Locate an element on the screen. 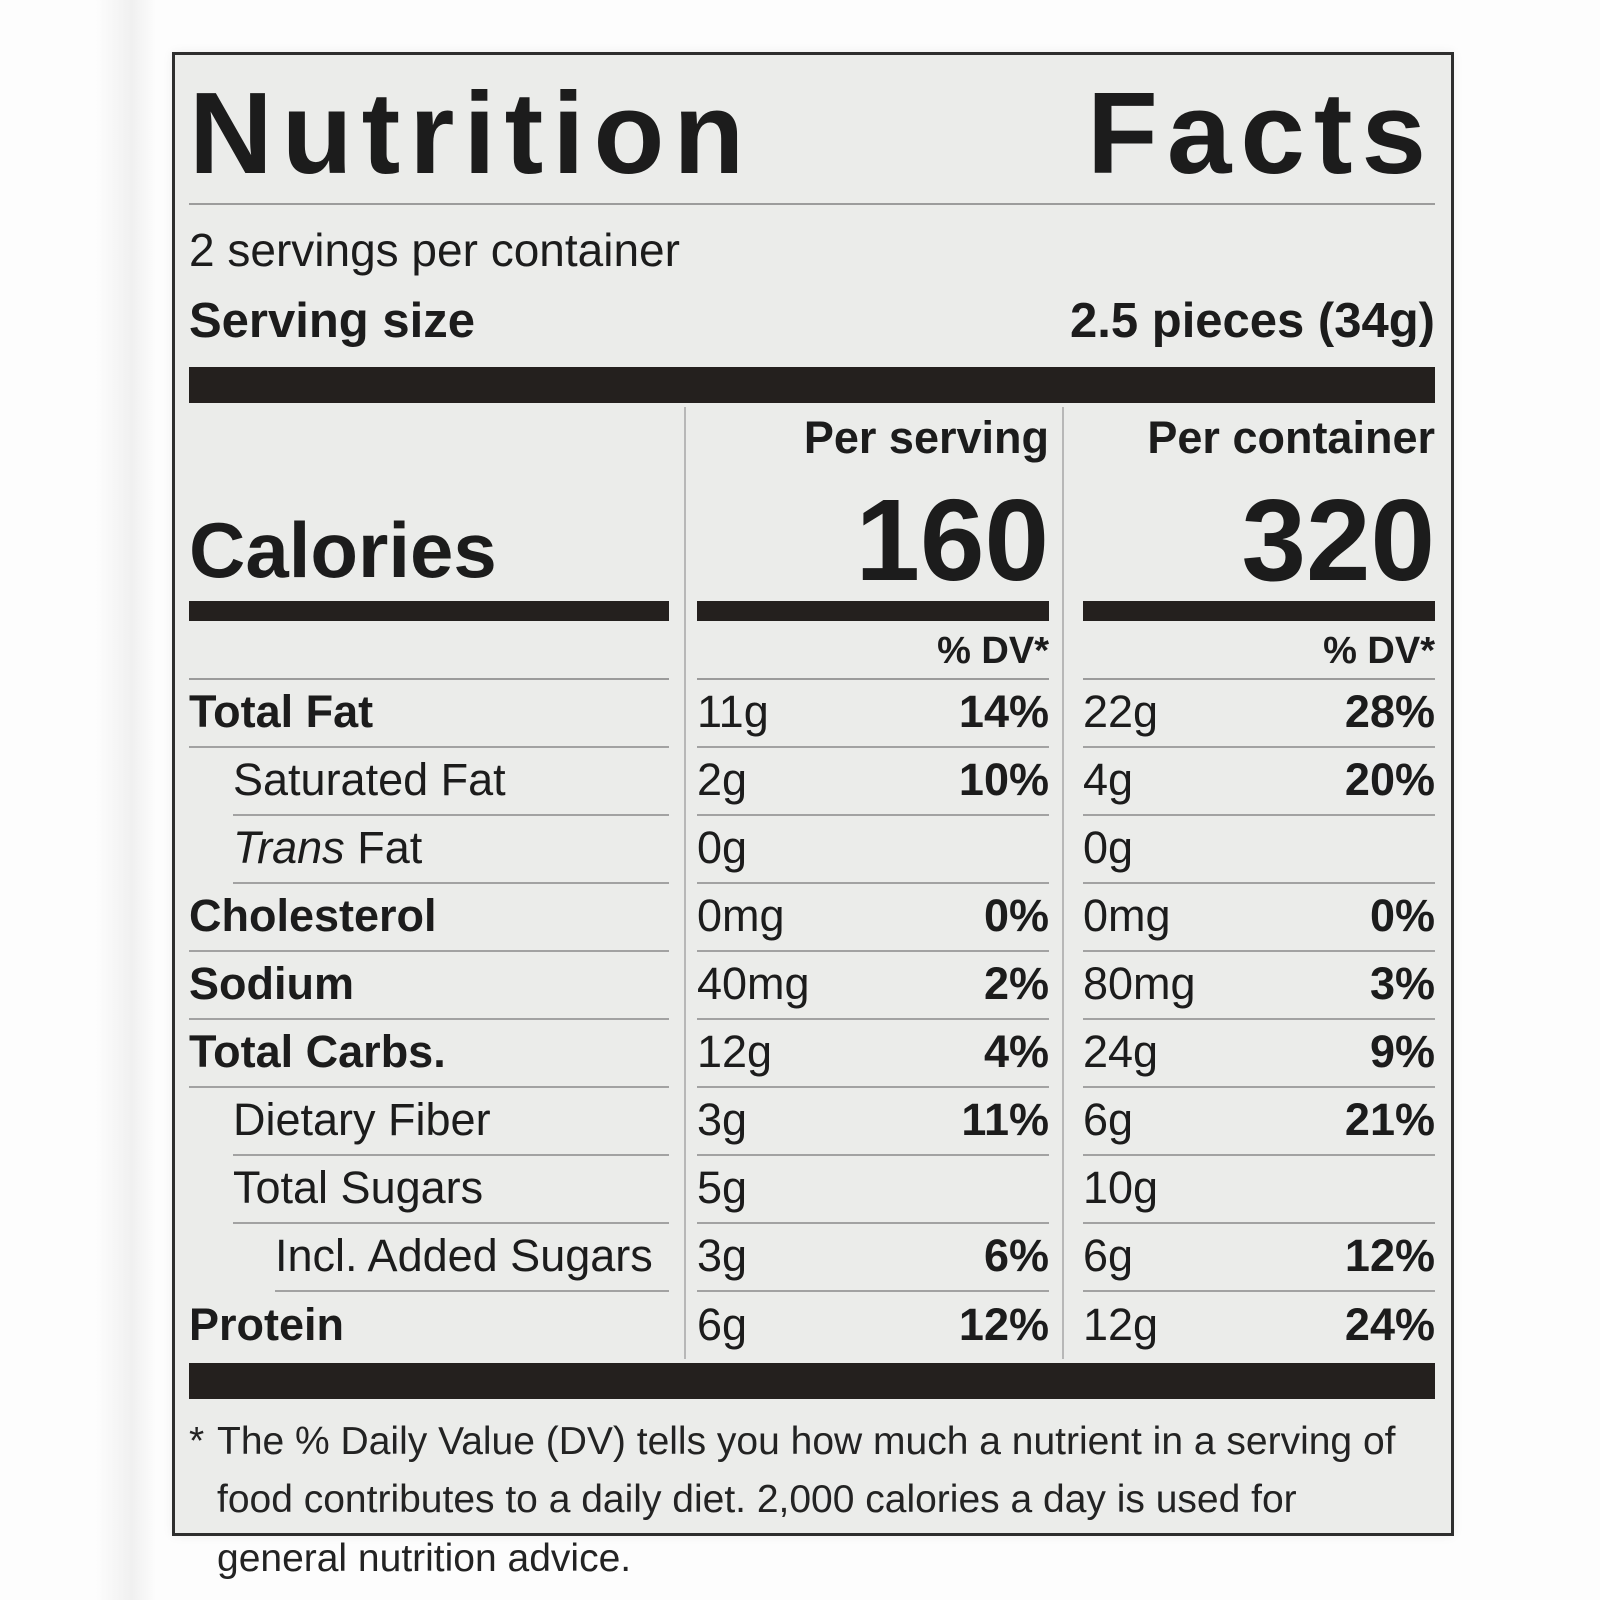 This screenshot has height=1600, width=1600. title-word-facts: Facts is located at coordinates (1260, 133).